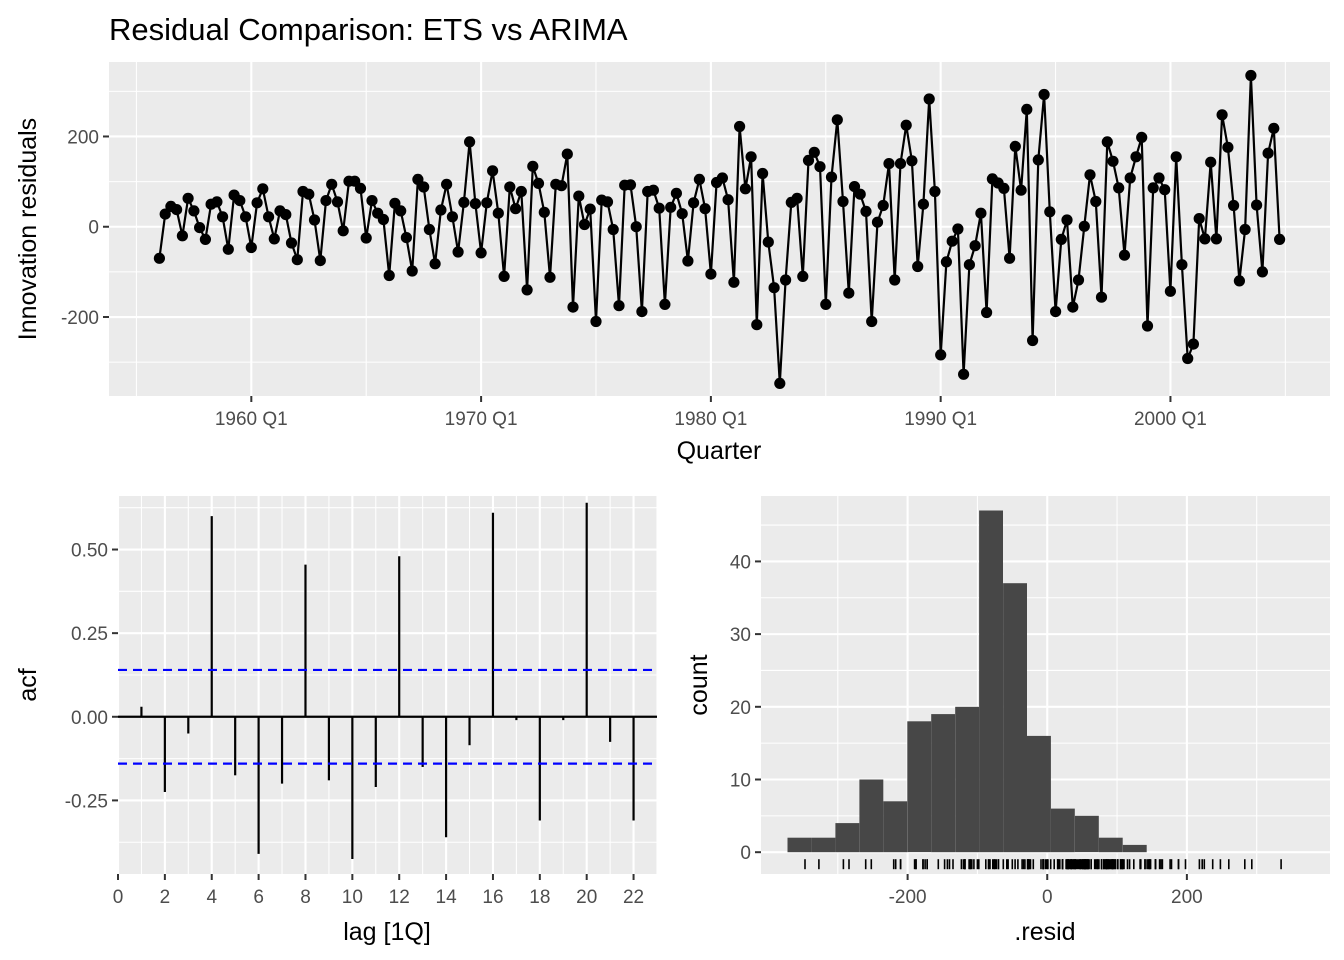 The width and height of the screenshot is (1344, 960). I want to click on acf-y-tick-label: 0.25, so click(89, 634).